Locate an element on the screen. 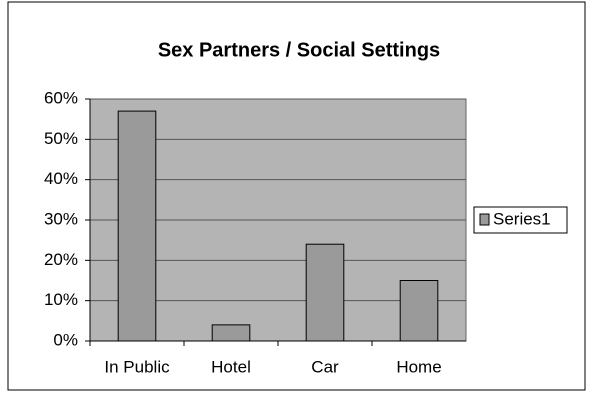 The image size is (599, 418). y-tick-label: 50% is located at coordinates (61, 138).